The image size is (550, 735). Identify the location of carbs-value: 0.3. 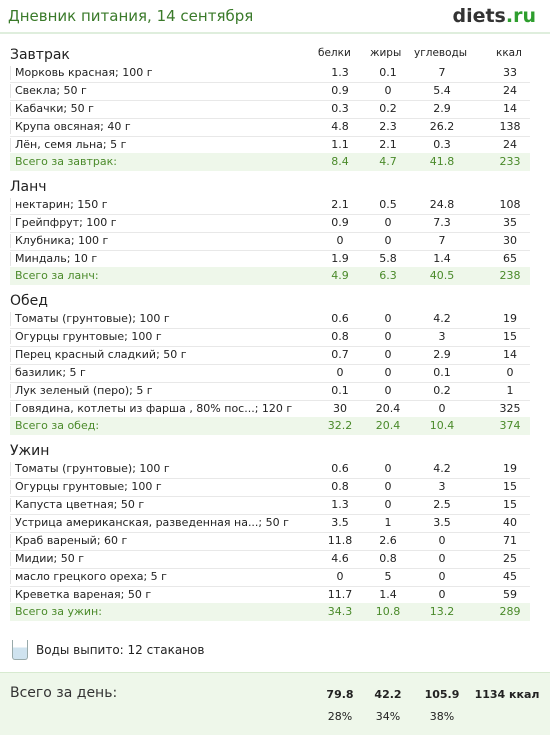
(442, 144).